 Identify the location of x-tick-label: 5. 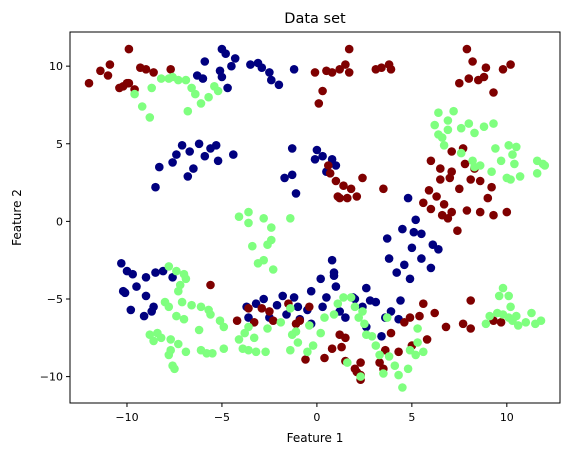
(411, 417).